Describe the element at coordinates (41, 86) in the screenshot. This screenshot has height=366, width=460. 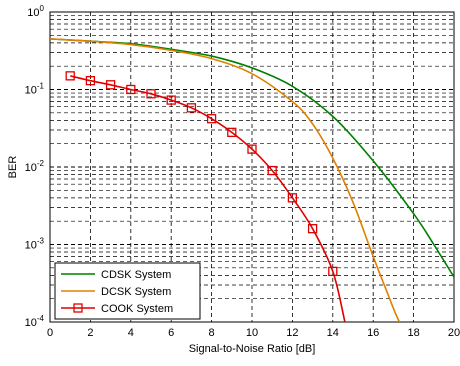
I see `y-tick-exponent: -1` at that location.